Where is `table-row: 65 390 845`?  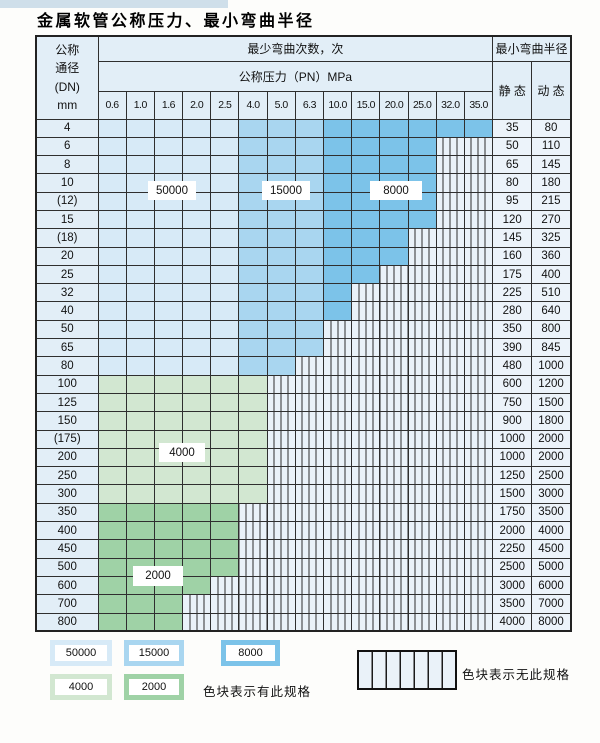 table-row: 65 390 845 is located at coordinates (303, 348).